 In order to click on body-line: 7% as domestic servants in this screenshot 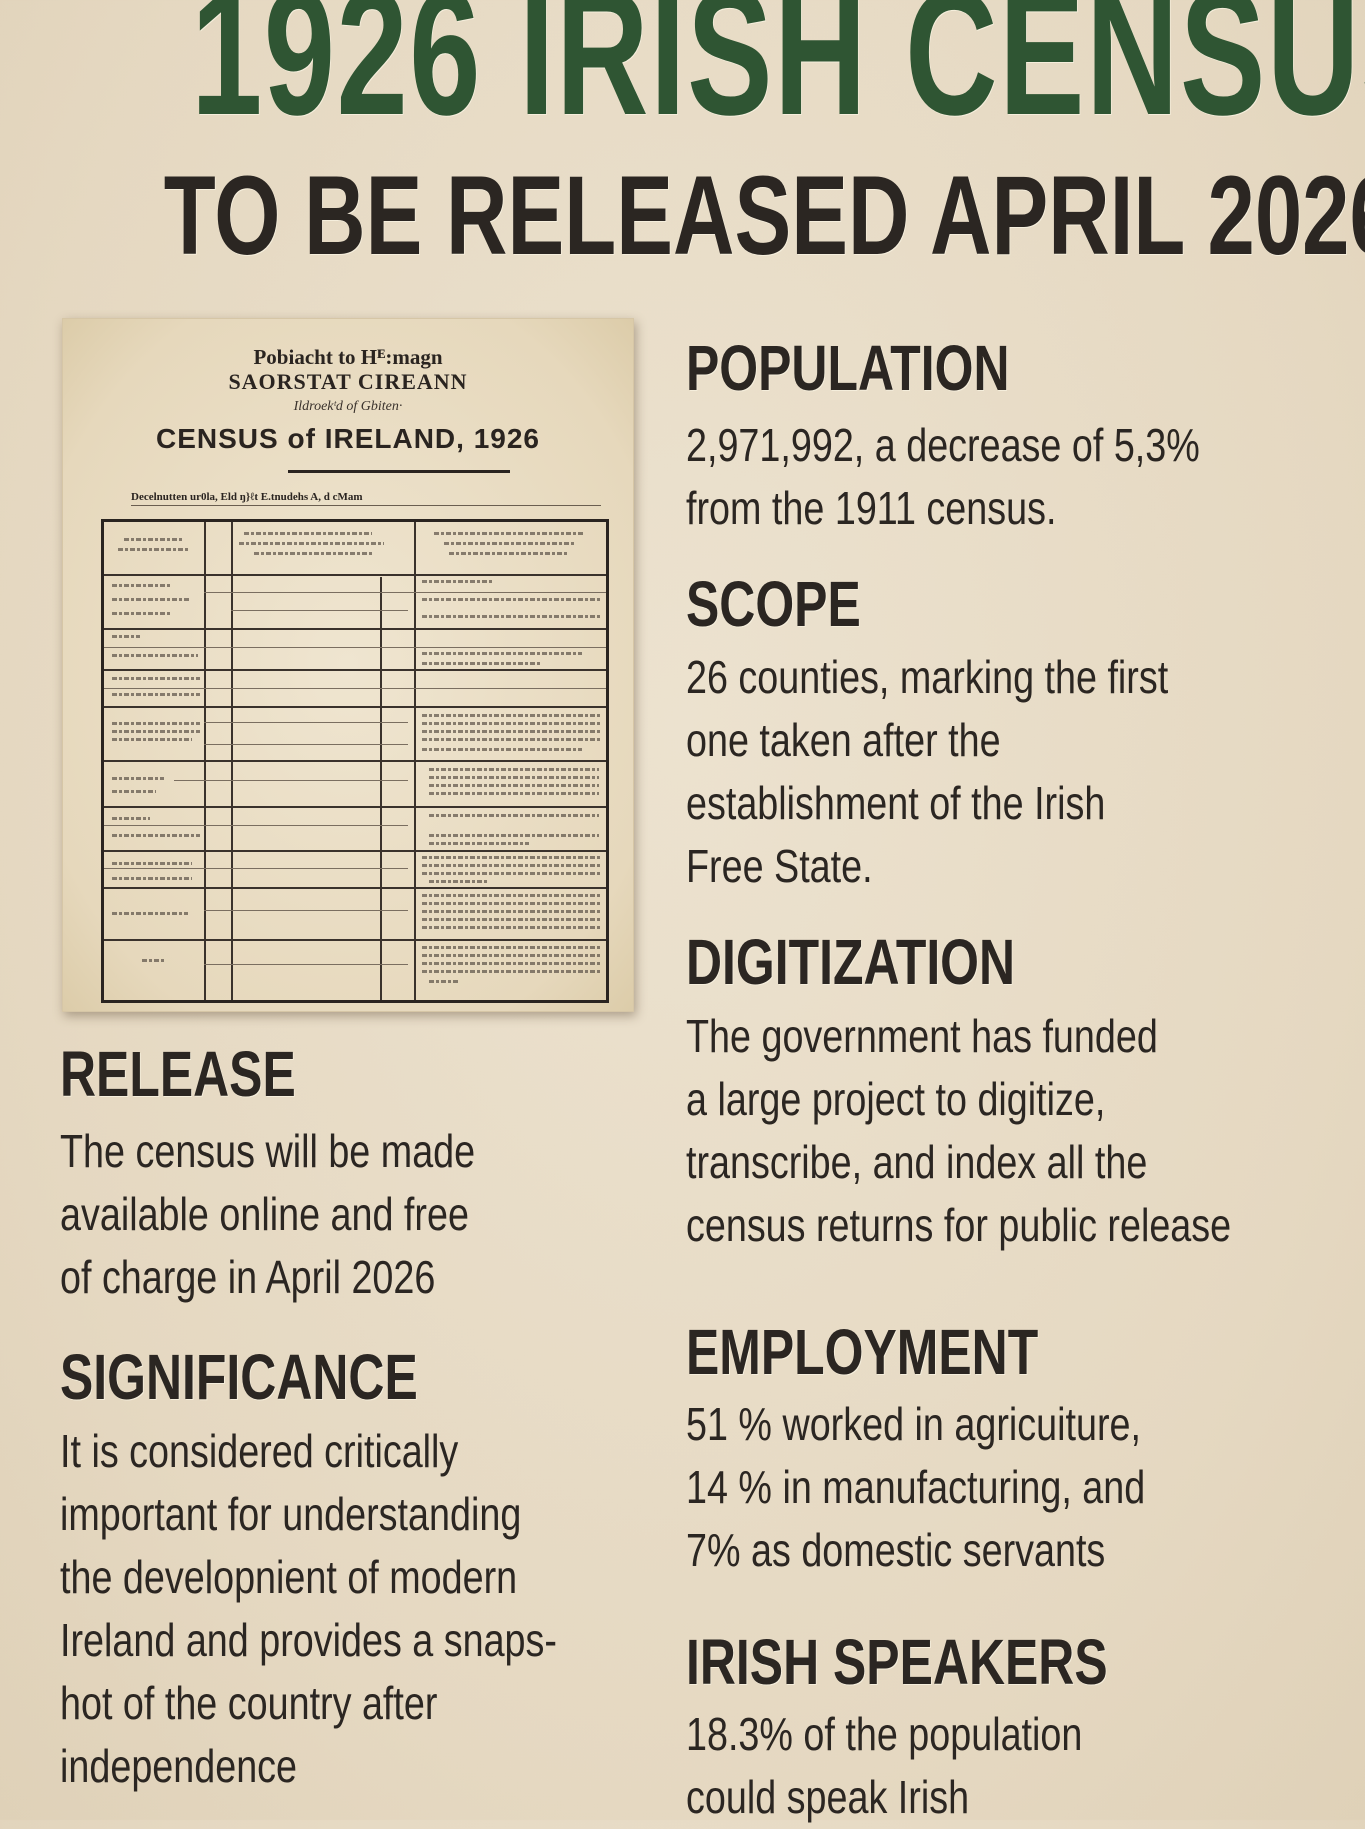, I will do `click(896, 1550)`.